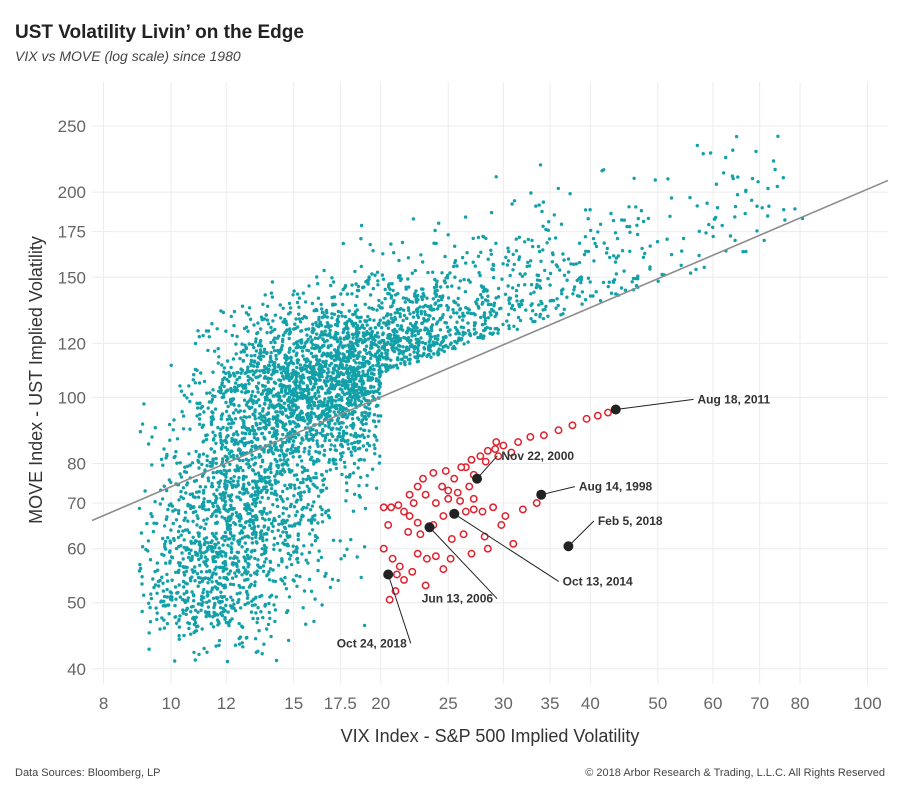 The image size is (900, 800). I want to click on annotated-point, so click(388, 574).